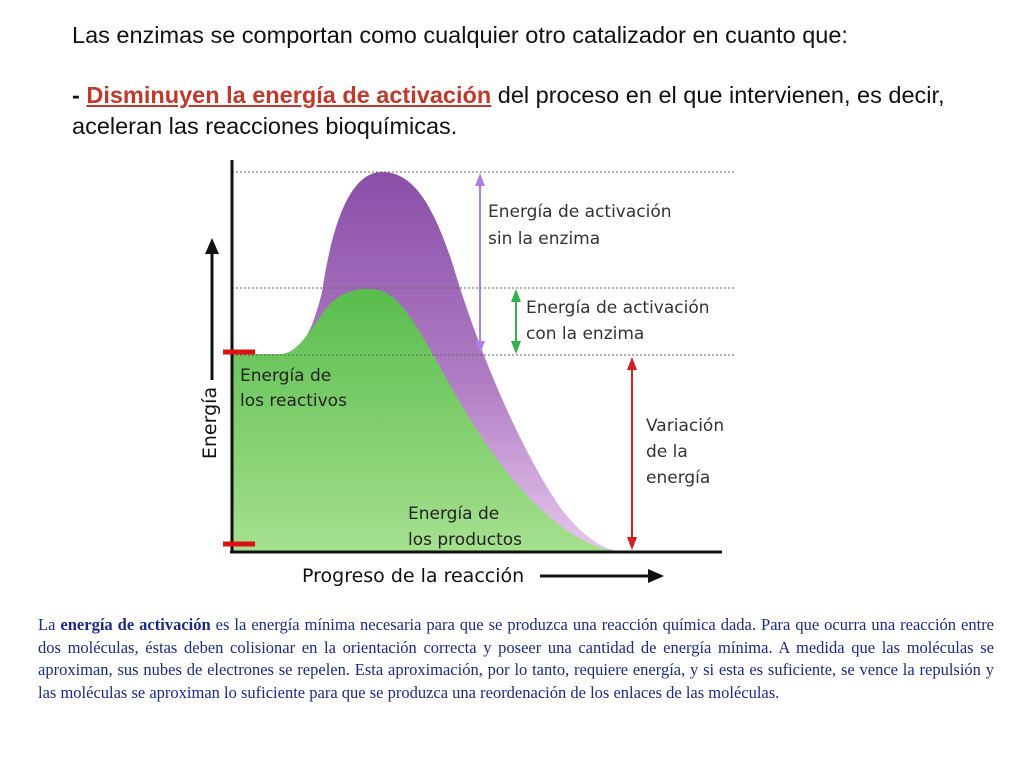  Describe the element at coordinates (480, 179) in the screenshot. I see `arrow-without-enzyme-top` at that location.